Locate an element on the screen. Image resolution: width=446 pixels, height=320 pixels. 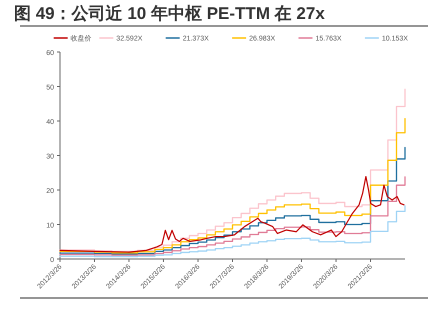
title: 图 49：公司近 10 年中枢 PE-TTM 在 27x is located at coordinates (169, 13).